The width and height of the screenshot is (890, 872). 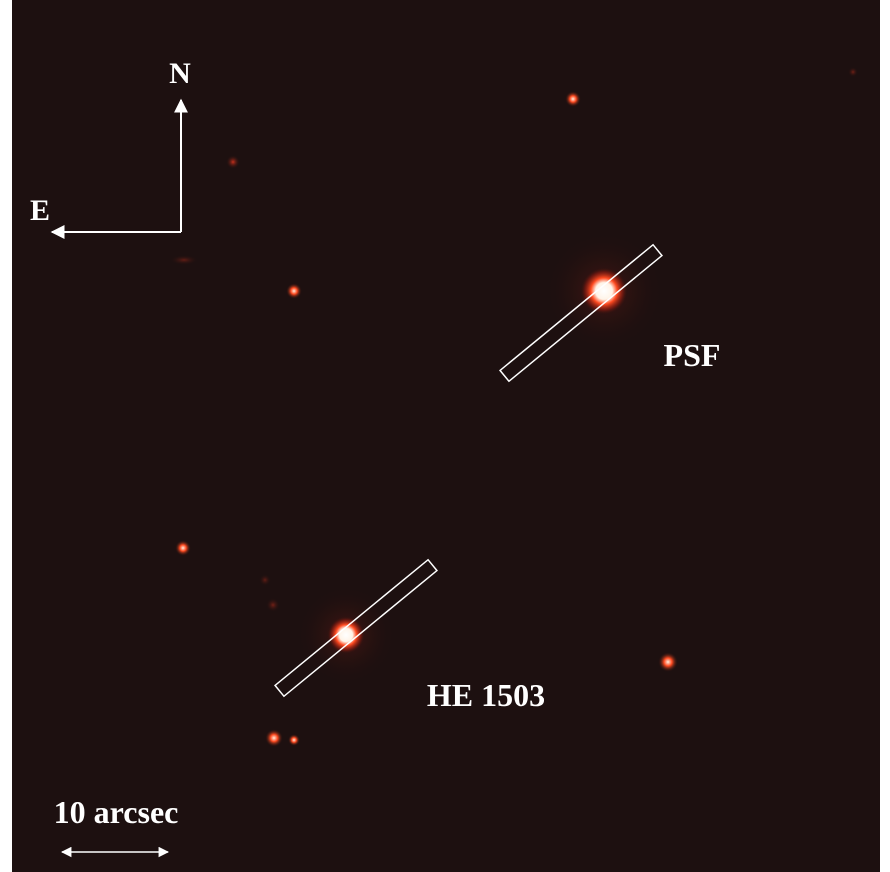 What do you see at coordinates (116, 812) in the screenshot?
I see `scale-label: 10 arcsec` at bounding box center [116, 812].